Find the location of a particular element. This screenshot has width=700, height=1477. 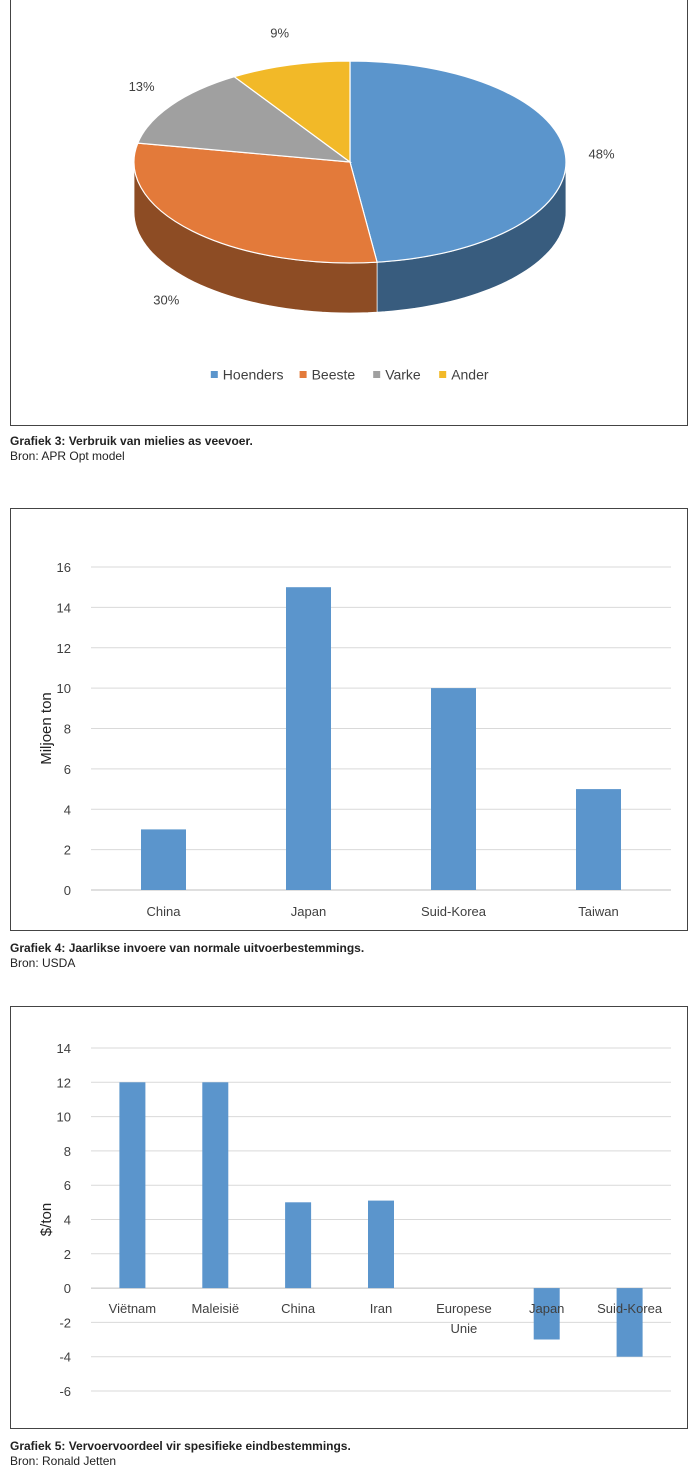

pie-value-label: 30% is located at coordinates (166, 299).